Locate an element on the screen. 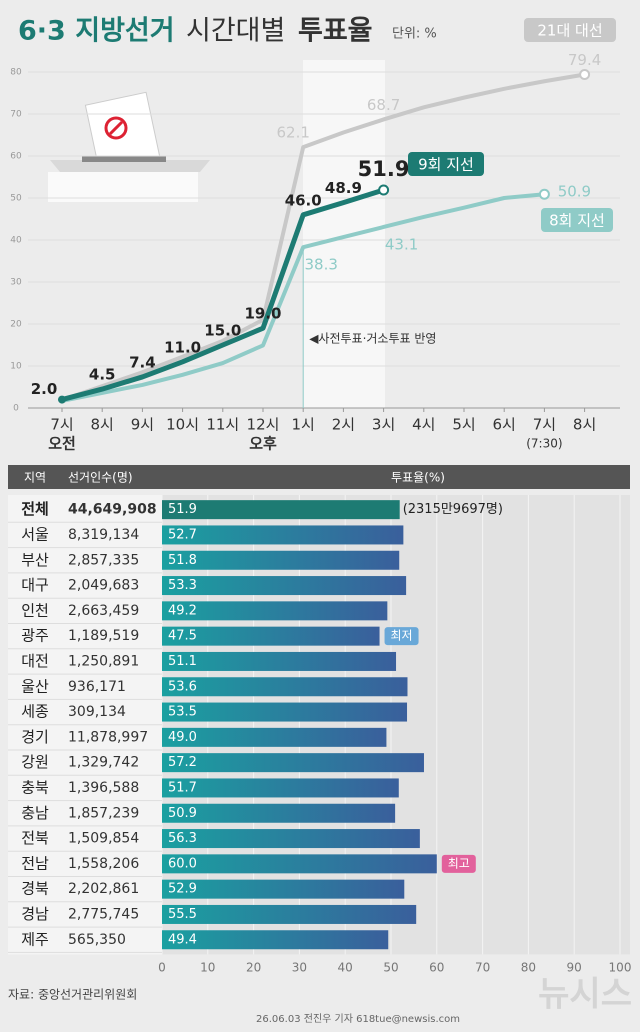 This screenshot has width=640, height=1032. x-tick-label: 5시 is located at coordinates (463, 425).